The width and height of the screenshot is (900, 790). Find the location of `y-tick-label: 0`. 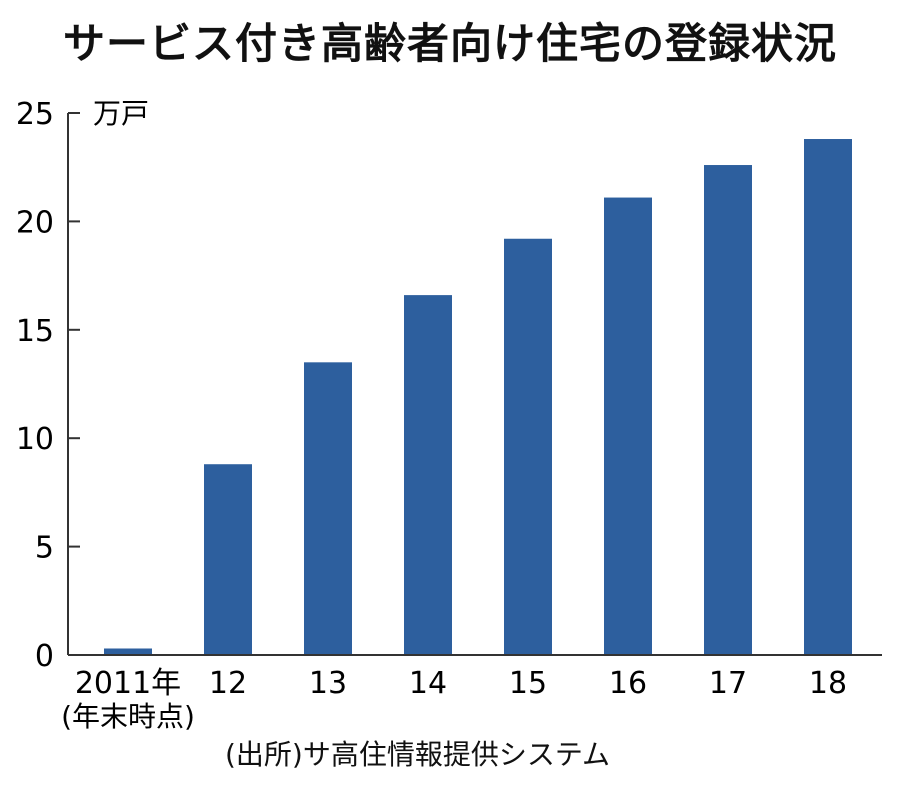

y-tick-label: 0 is located at coordinates (44, 656).